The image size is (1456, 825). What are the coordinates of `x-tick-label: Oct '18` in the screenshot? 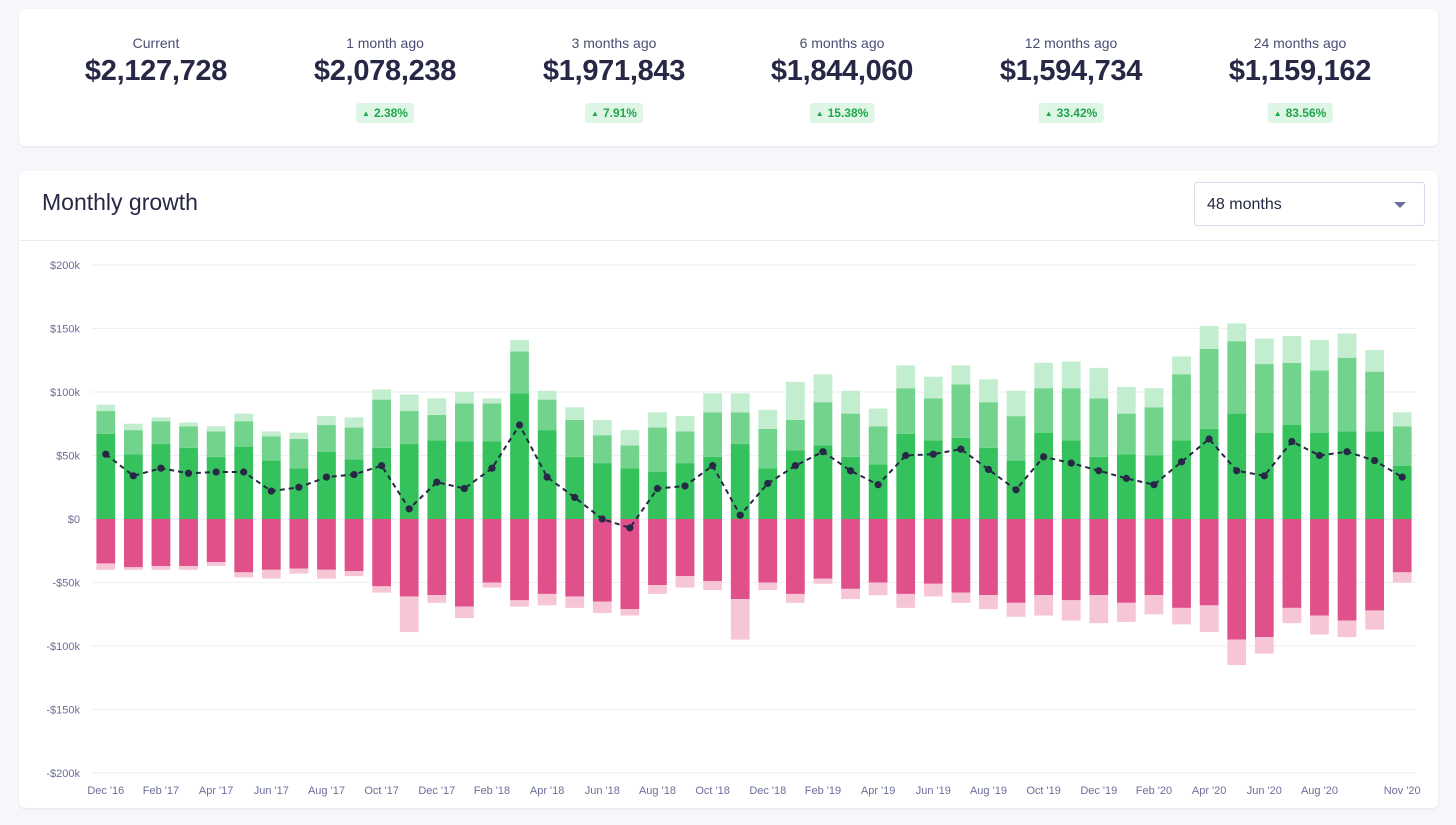 It's located at (712, 791).